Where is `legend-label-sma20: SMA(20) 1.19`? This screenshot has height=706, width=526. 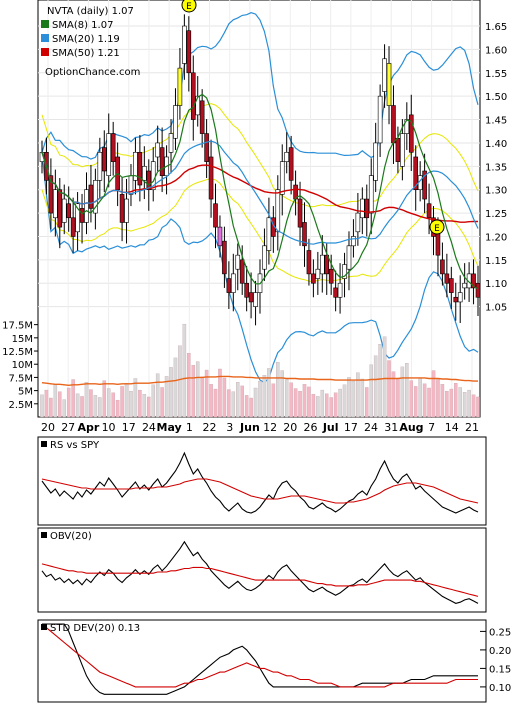
legend-label-sma20: SMA(20) 1.19 is located at coordinates (86, 39).